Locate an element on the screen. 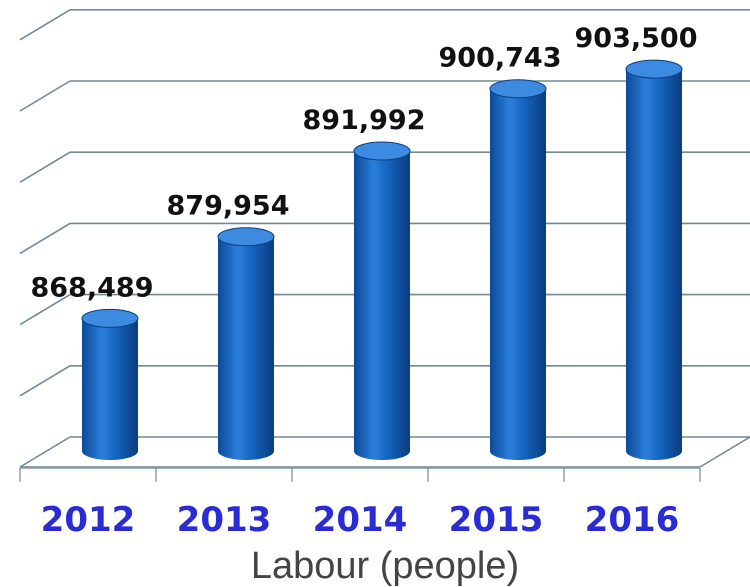 The height and width of the screenshot is (587, 750). bar-2014 is located at coordinates (382, 300).